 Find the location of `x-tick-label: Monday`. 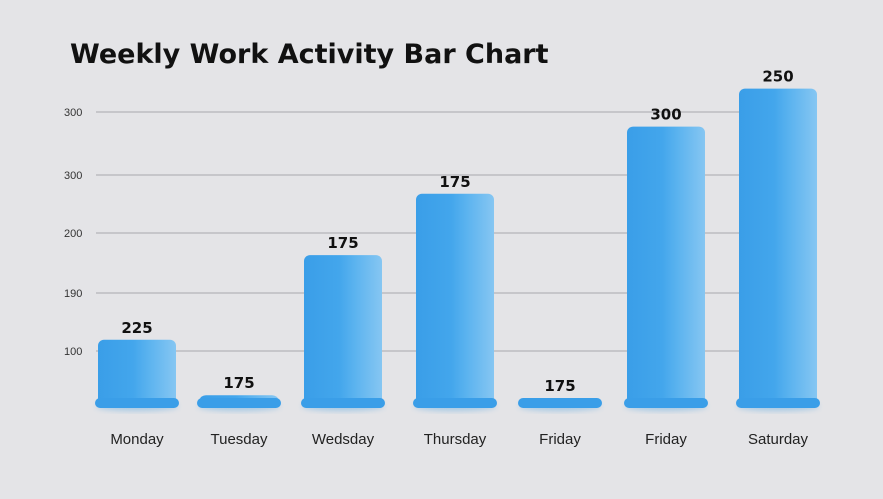

x-tick-label: Monday is located at coordinates (137, 439).